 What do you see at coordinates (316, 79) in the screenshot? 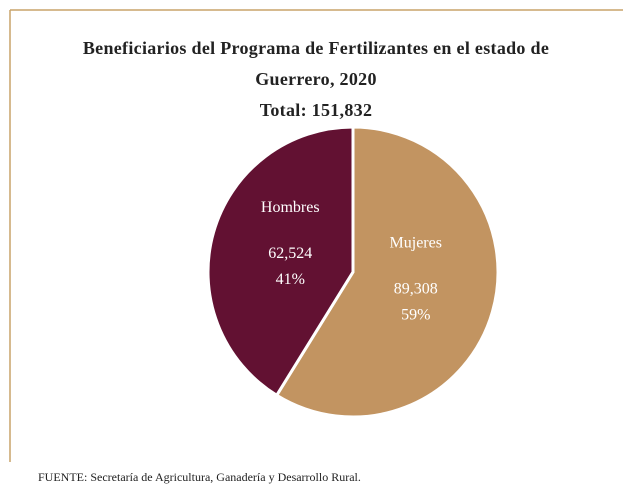
I see `chart-title: Guerrero, 2020` at bounding box center [316, 79].